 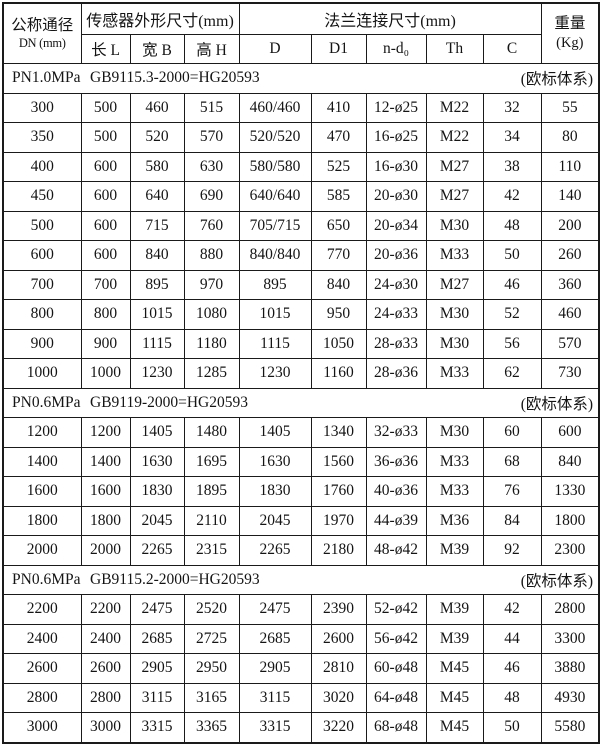 What do you see at coordinates (570, 668) in the screenshot?
I see `table-cell: 3880` at bounding box center [570, 668].